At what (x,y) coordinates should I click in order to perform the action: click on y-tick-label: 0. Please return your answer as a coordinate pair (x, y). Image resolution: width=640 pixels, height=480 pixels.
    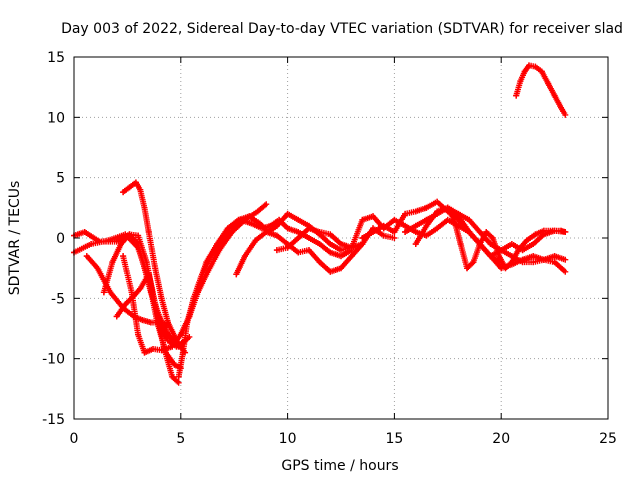
    Looking at the image, I should click on (60, 239).